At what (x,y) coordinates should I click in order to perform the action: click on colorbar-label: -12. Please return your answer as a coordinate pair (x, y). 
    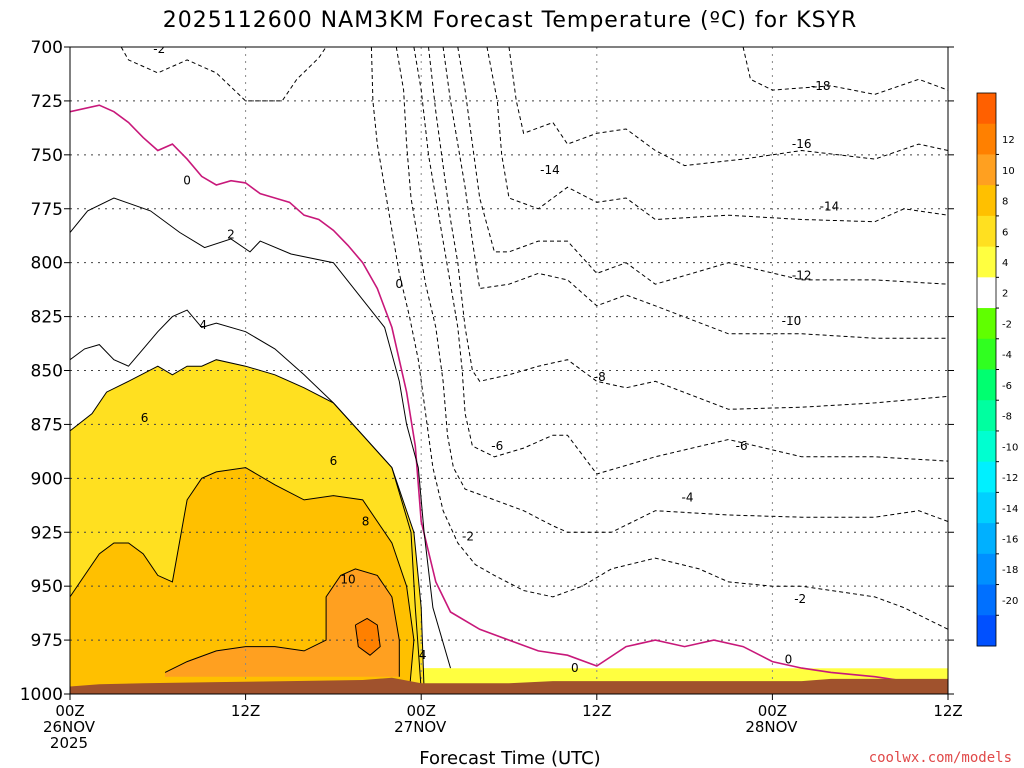
    Looking at the image, I should click on (1010, 478).